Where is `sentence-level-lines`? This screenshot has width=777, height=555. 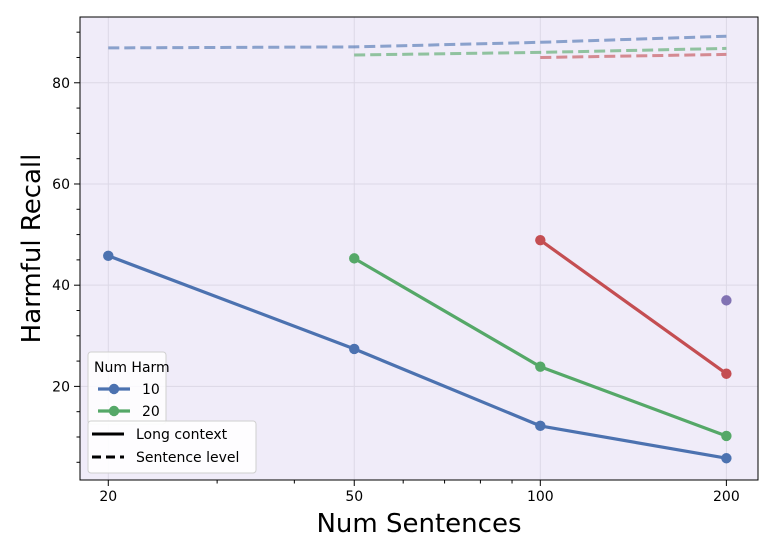 sentence-level-lines is located at coordinates (417, 46).